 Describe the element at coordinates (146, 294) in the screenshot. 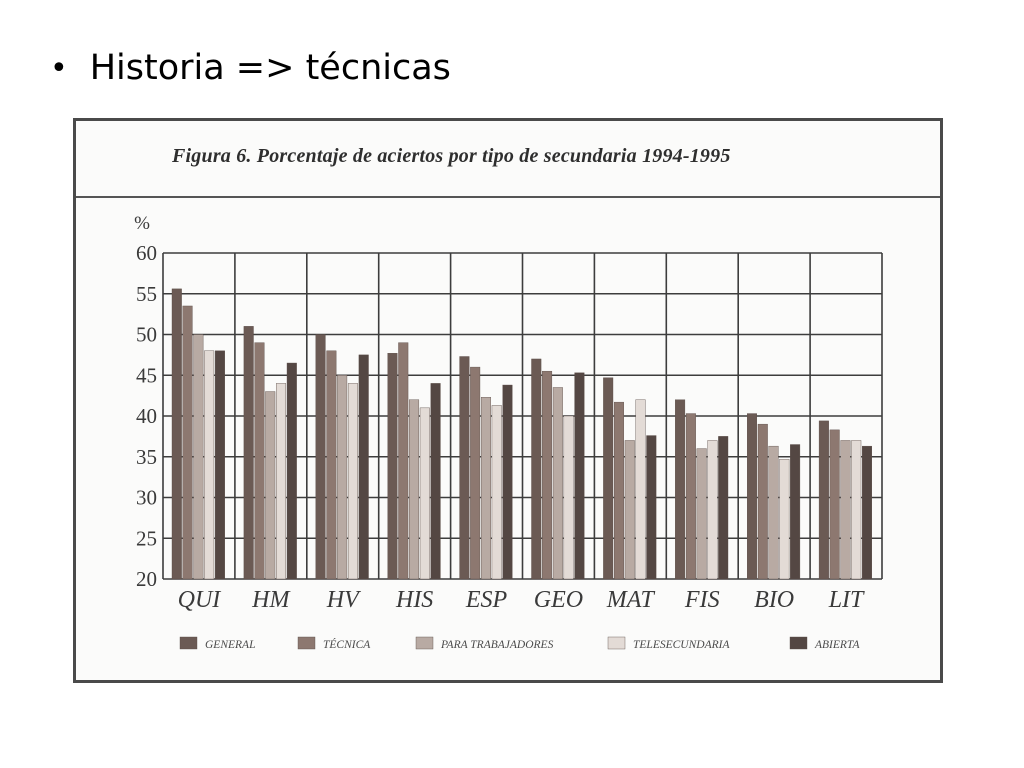

I see `y-tick-label: 55` at that location.